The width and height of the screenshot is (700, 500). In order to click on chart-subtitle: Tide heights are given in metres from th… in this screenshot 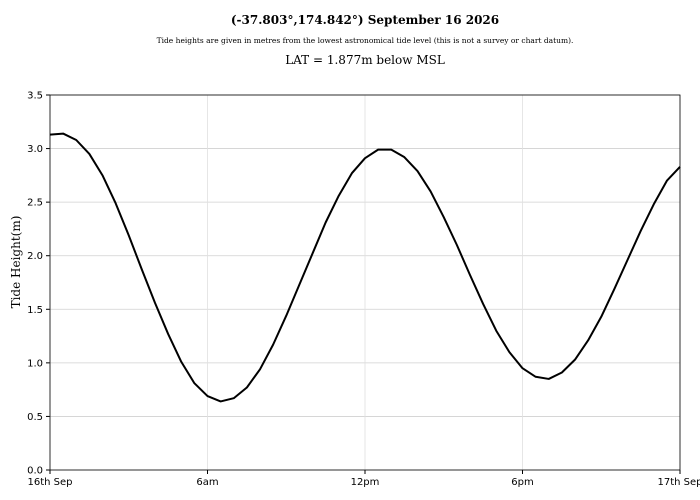, I will do `click(365, 40)`.